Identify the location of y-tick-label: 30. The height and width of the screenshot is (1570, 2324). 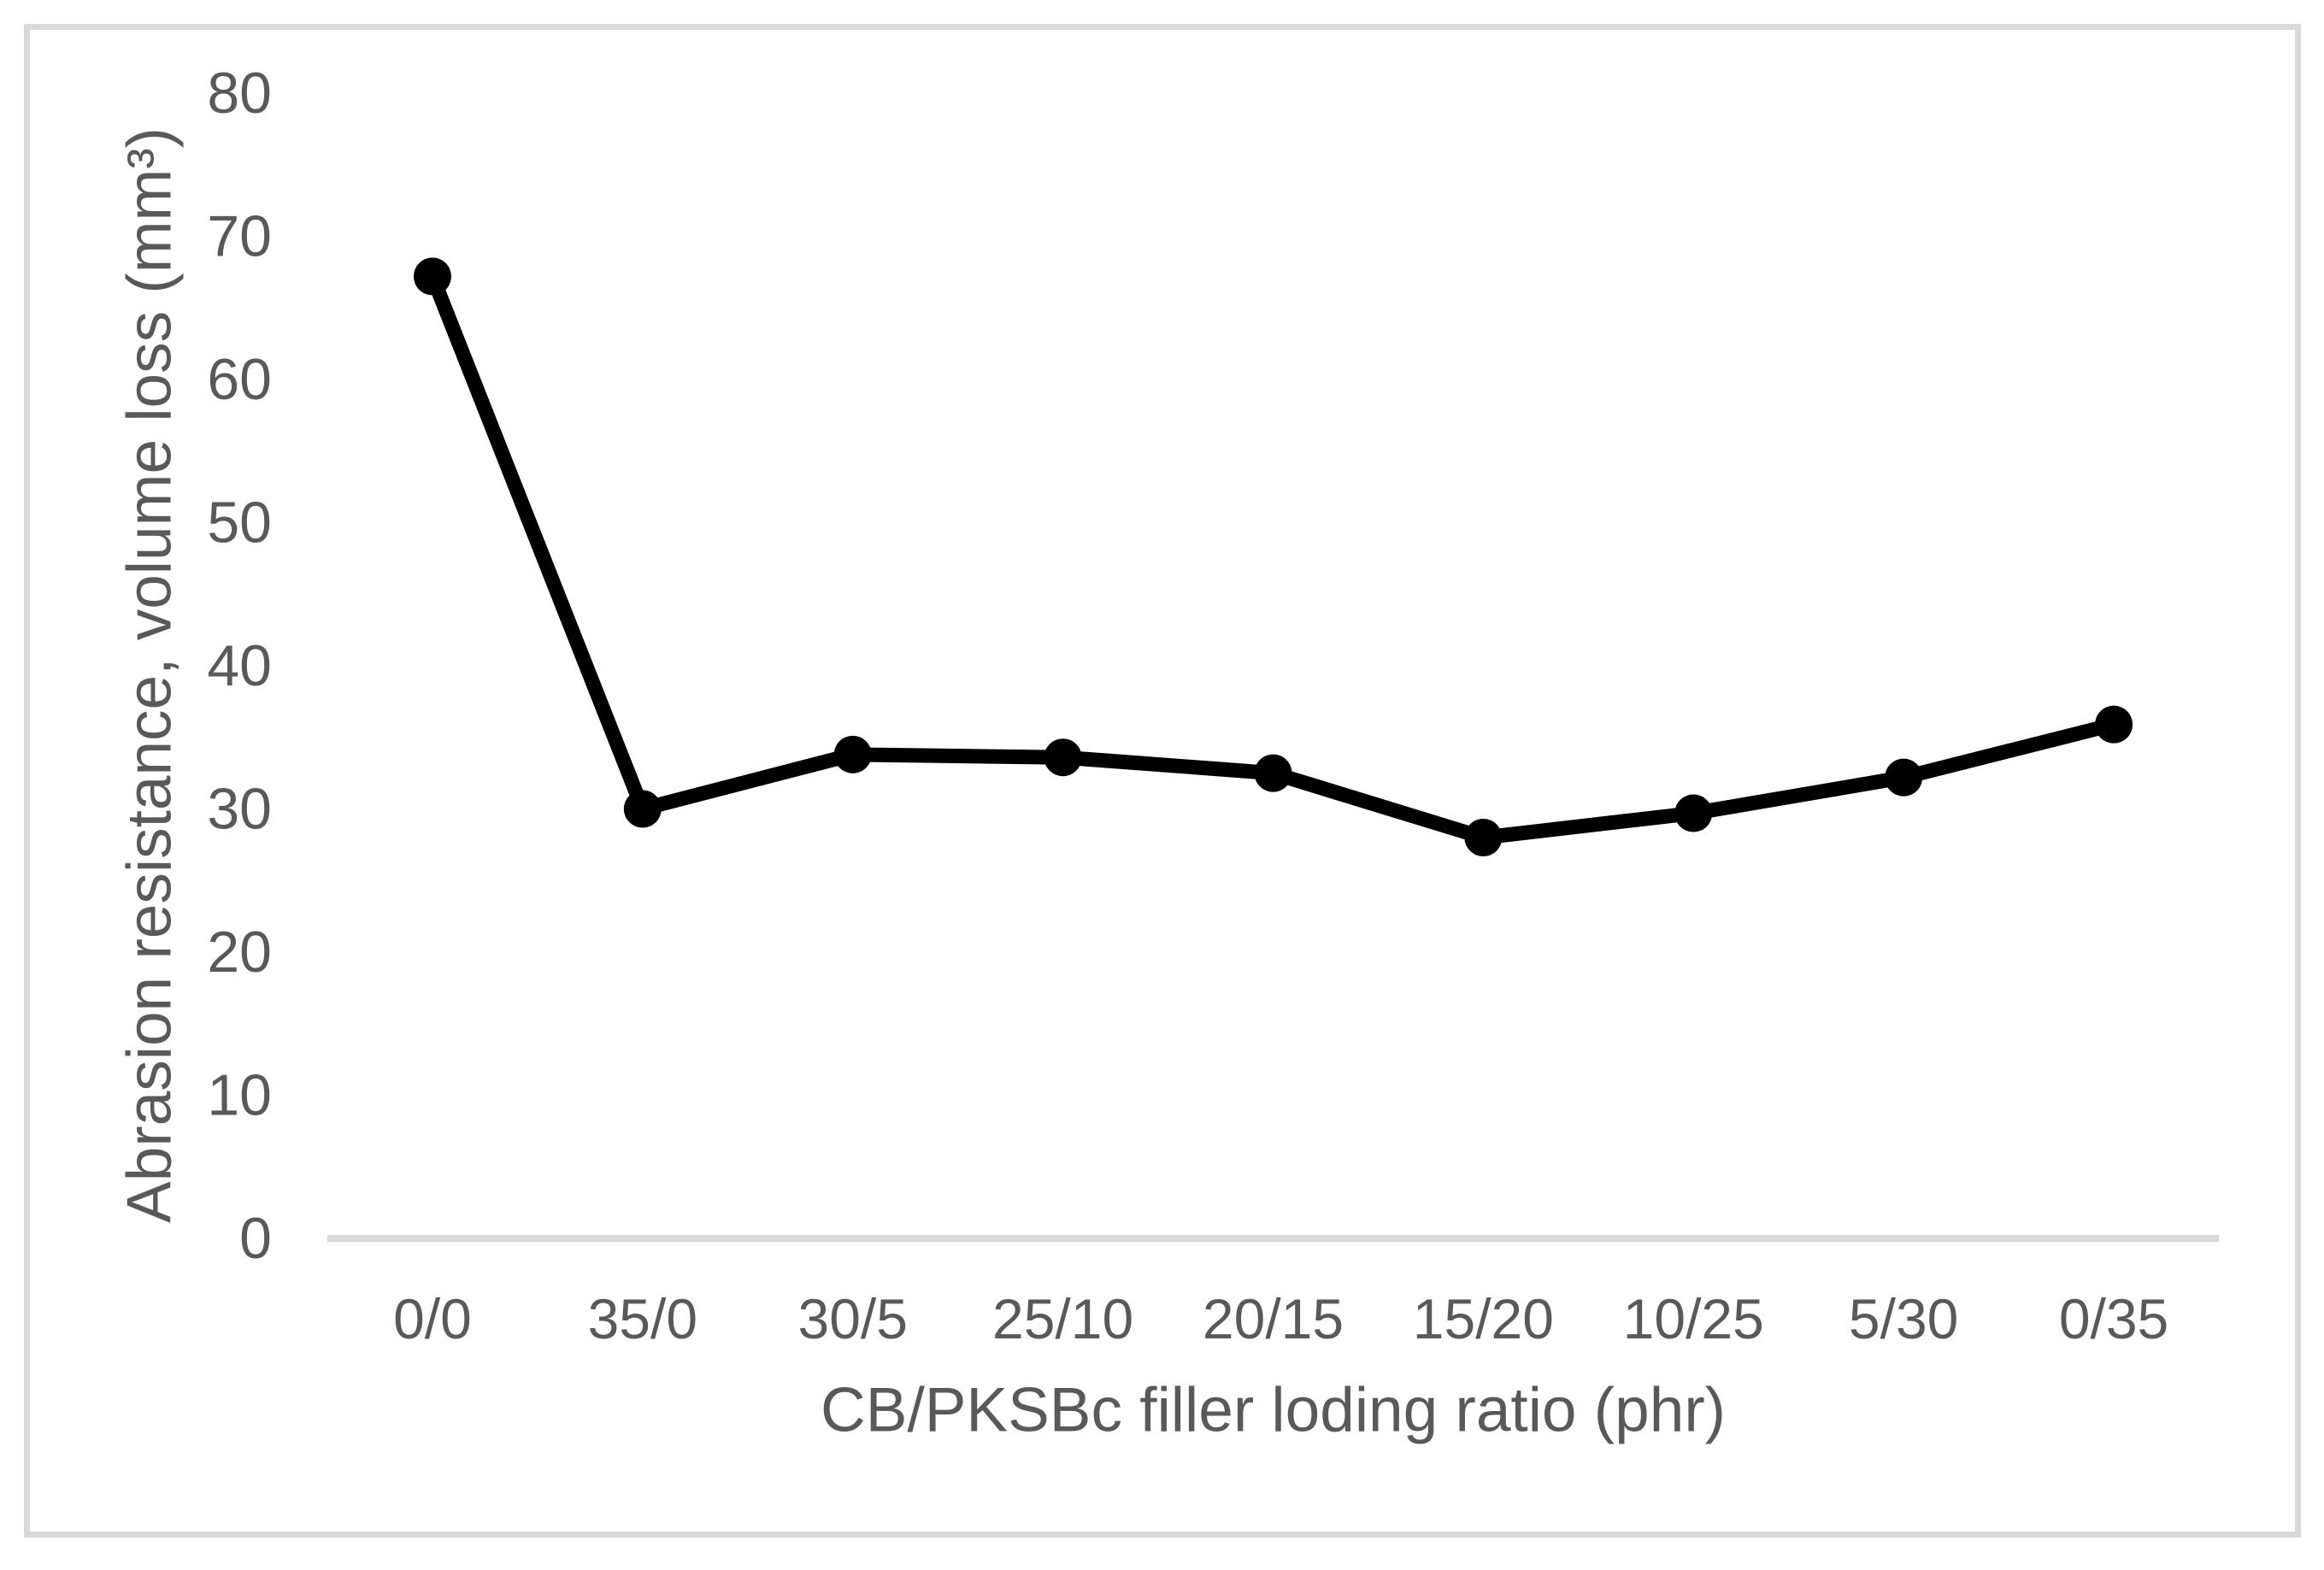
(239, 809).